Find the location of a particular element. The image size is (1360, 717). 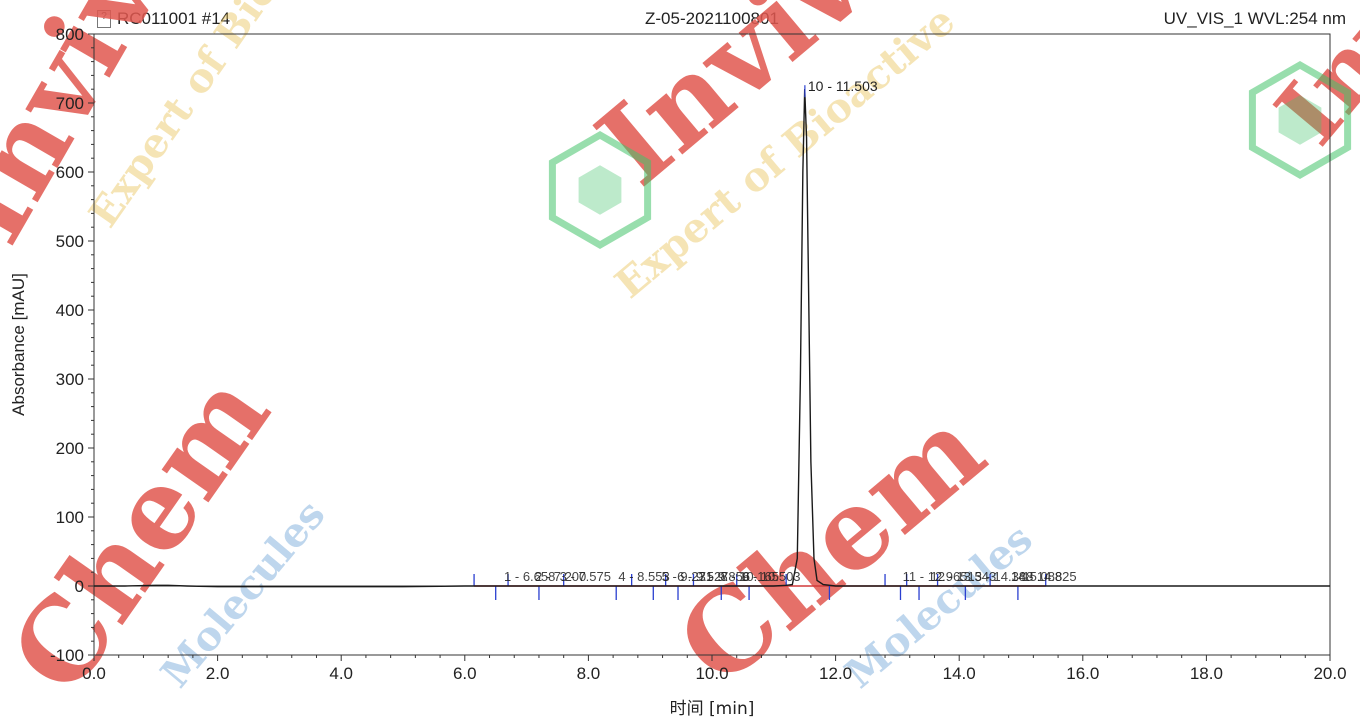

injection-label: ? RC011001 #14 is located at coordinates (163, 19).